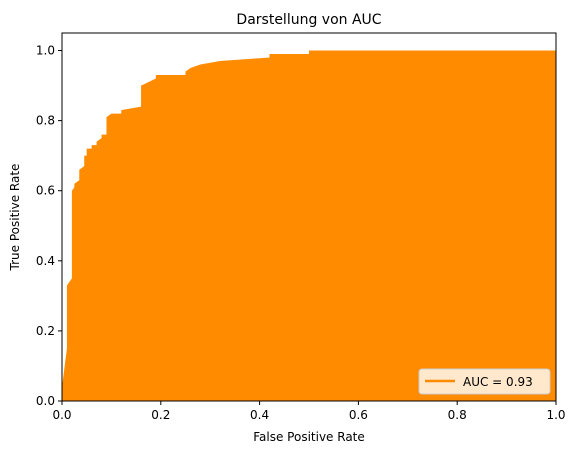  Describe the element at coordinates (309, 437) in the screenshot. I see `x-axis-label: False Positive Rate` at that location.